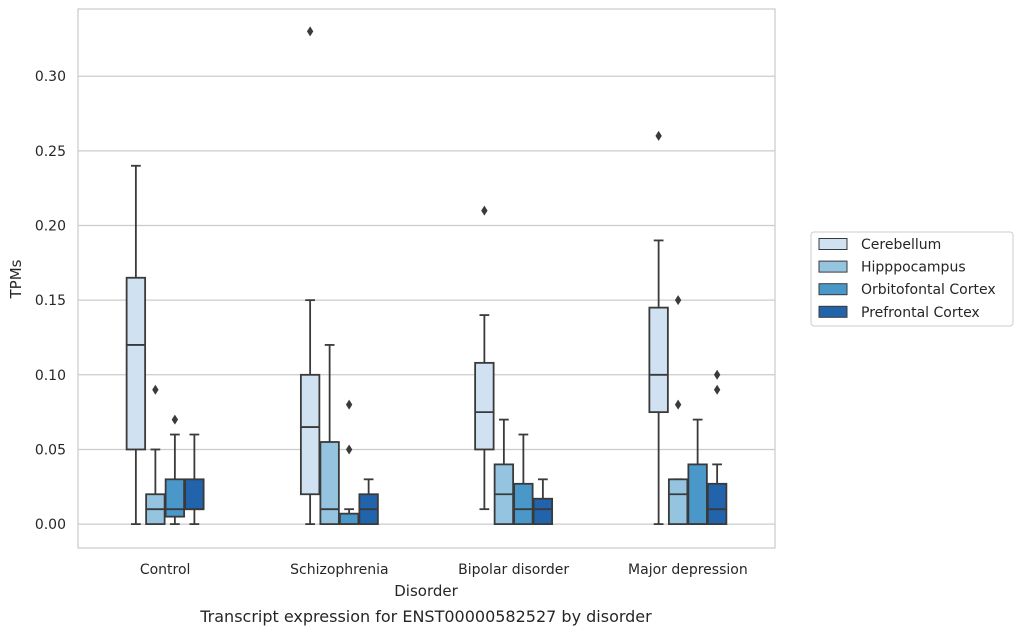 The width and height of the screenshot is (1023, 634). What do you see at coordinates (339, 570) in the screenshot?
I see `x-tick-label: Schizophrenia` at bounding box center [339, 570].